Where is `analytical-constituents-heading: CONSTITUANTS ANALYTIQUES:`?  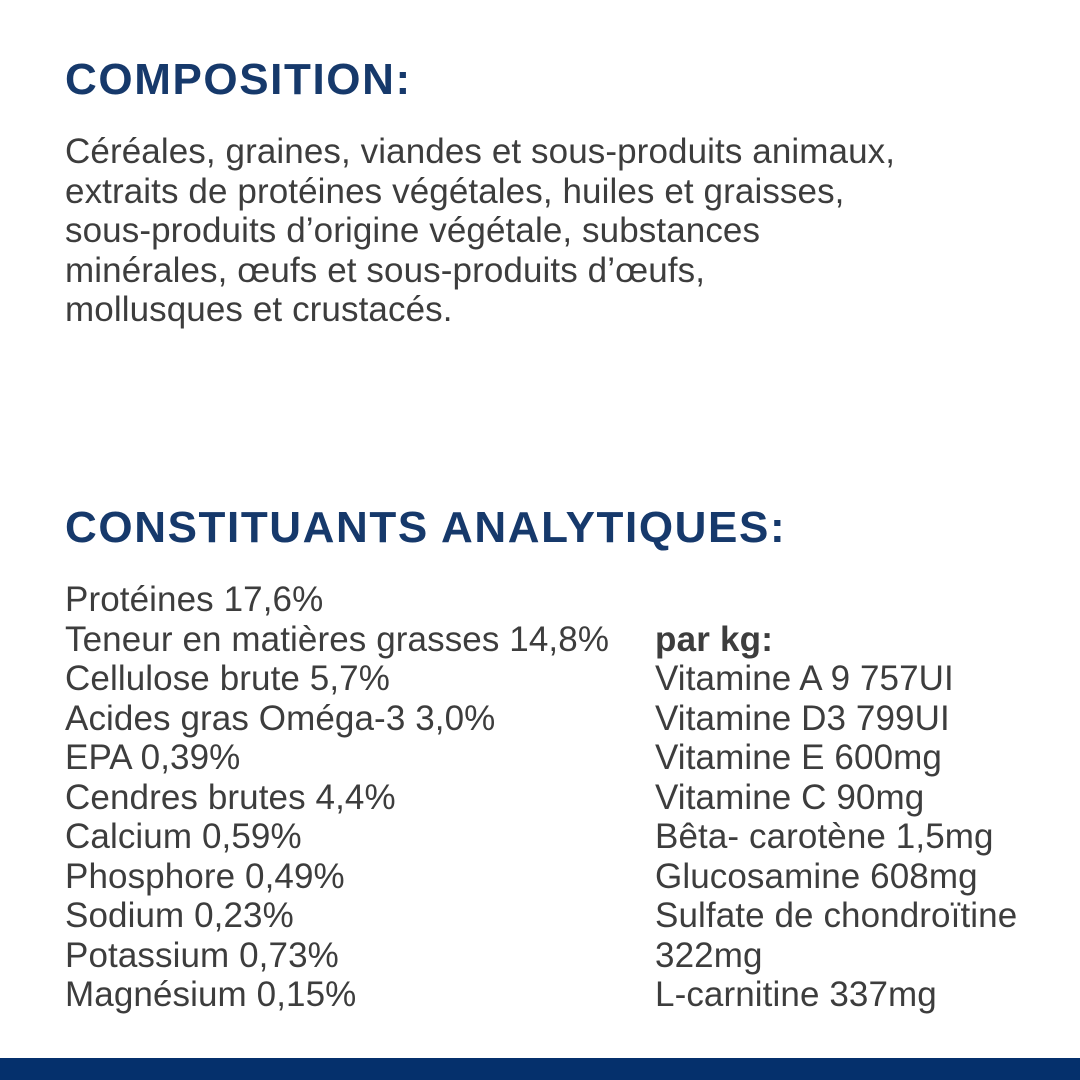
analytical-constituents-heading: CONSTITUANTS ANALYTIQUES: is located at coordinates (426, 527).